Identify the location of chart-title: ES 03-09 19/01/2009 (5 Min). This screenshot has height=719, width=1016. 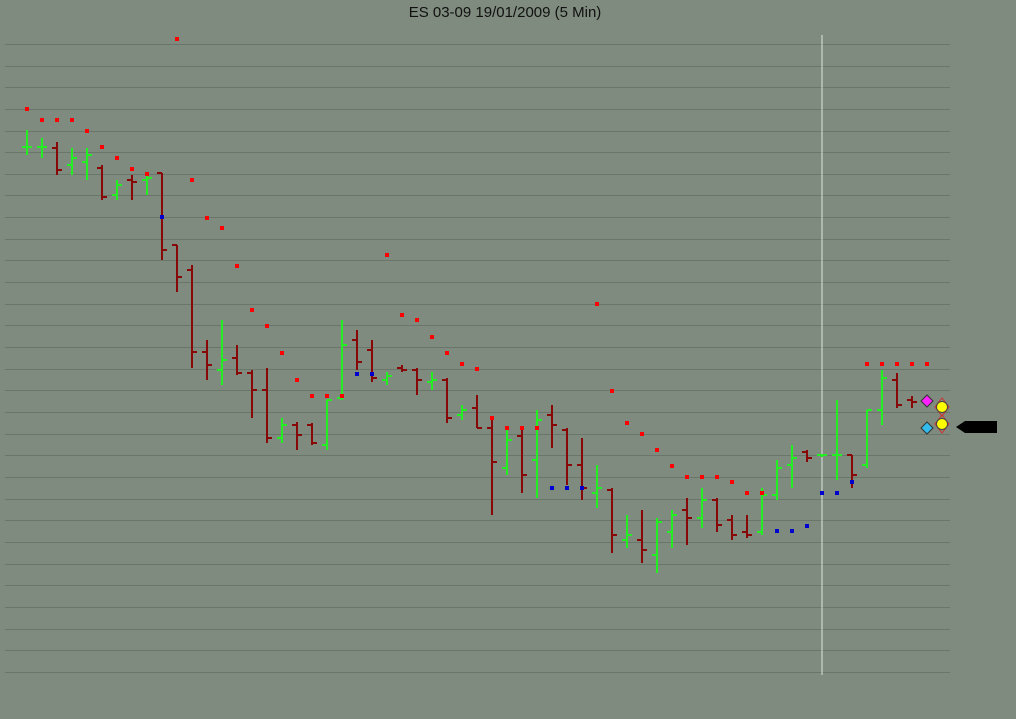
(505, 12).